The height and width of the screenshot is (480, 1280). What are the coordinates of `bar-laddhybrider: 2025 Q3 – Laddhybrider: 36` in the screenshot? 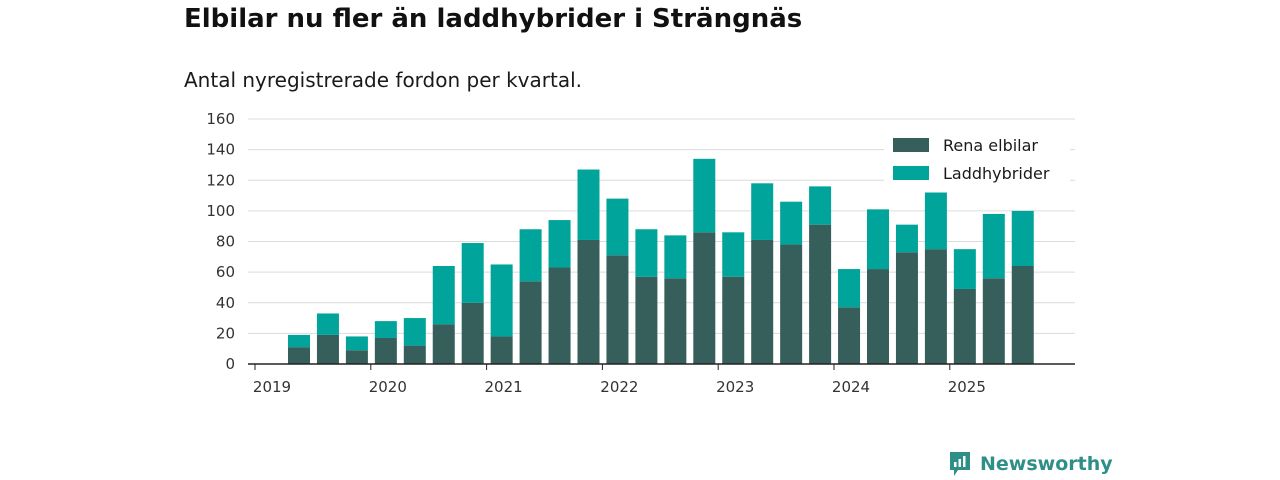 It's located at (1022, 238).